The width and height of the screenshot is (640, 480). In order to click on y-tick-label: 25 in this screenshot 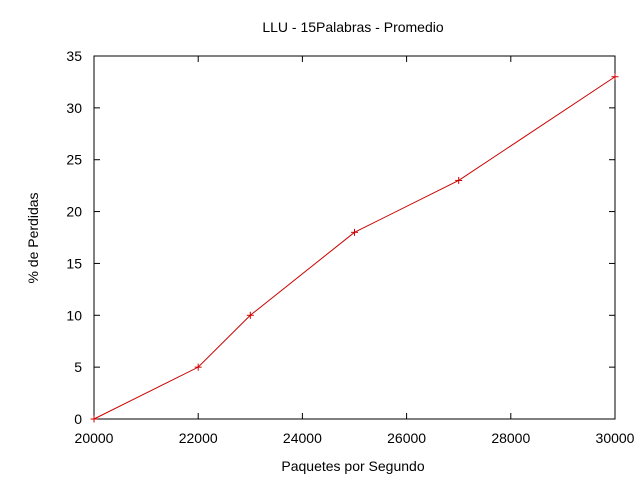, I will do `click(74, 160)`.